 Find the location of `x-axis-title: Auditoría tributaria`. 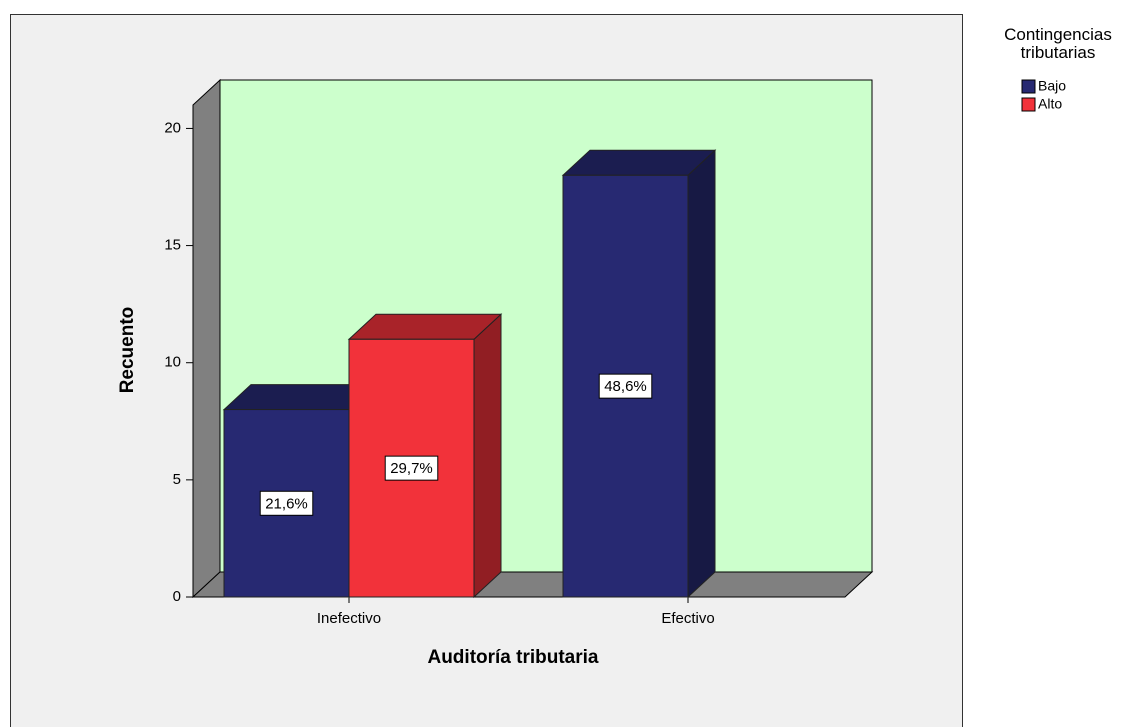

x-axis-title: Auditoría tributaria is located at coordinates (512, 657).